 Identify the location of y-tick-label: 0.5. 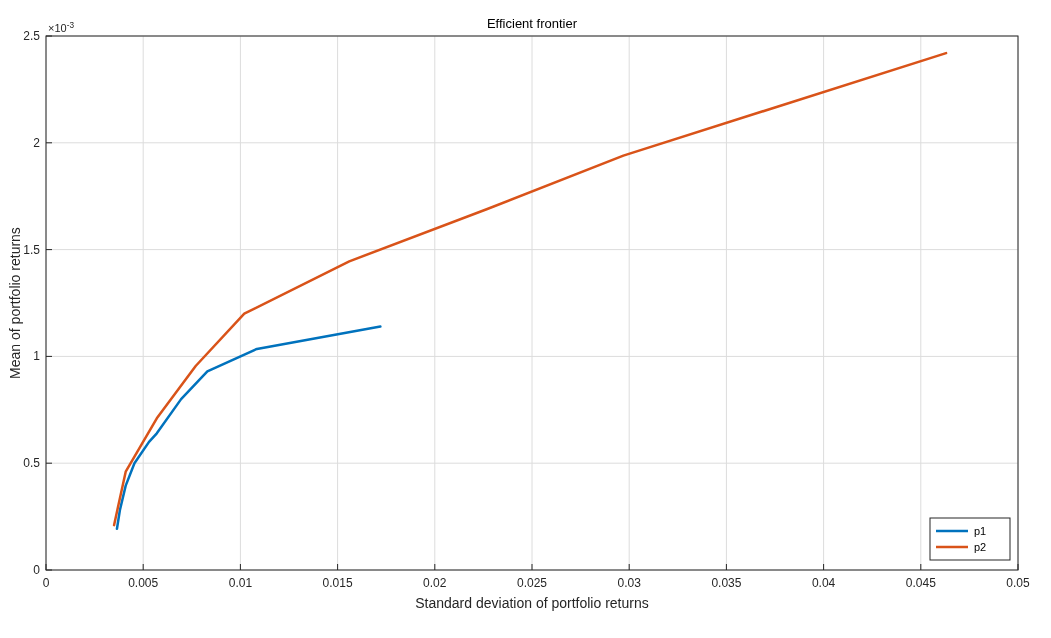
(32, 463).